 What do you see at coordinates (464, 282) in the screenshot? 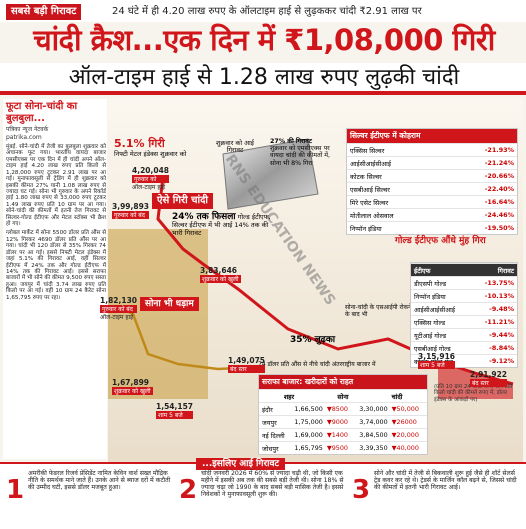
I see `table-row: डीएसपी गोल्ड -13.75%` at bounding box center [464, 282].